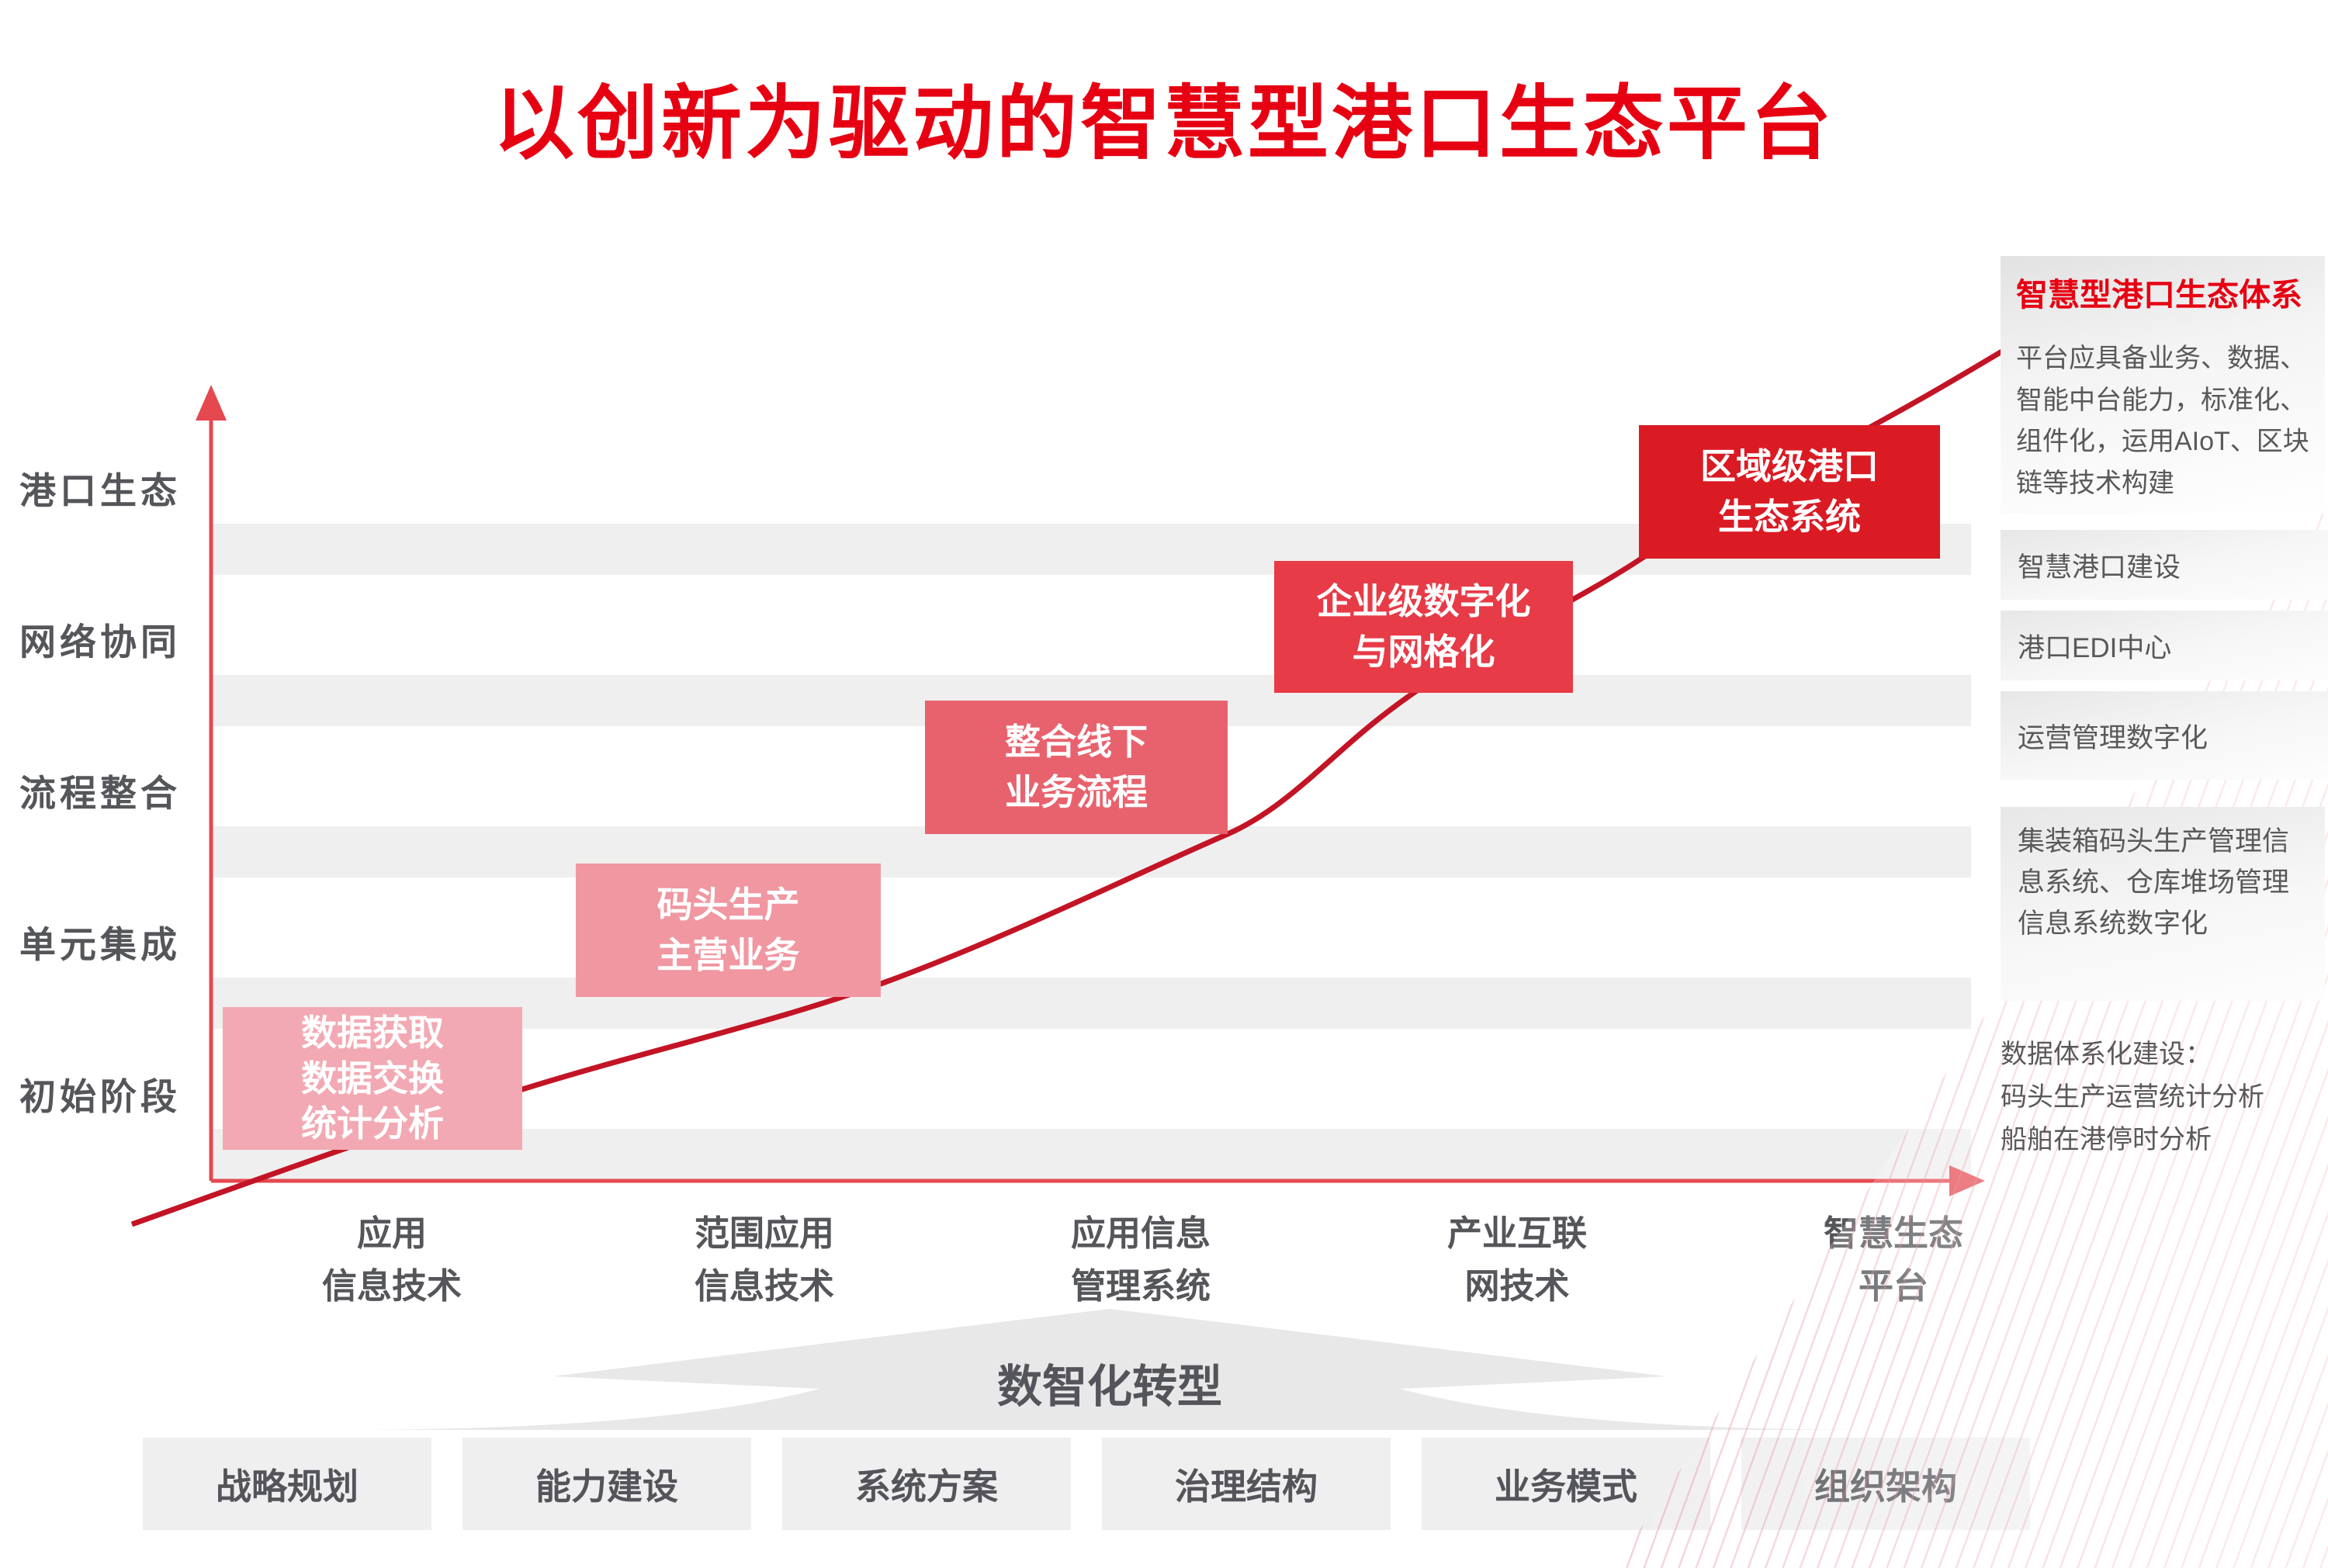 This screenshot has height=1568, width=2328. What do you see at coordinates (1789, 466) in the screenshot?
I see `stage-box-line: 区域级港口` at bounding box center [1789, 466].